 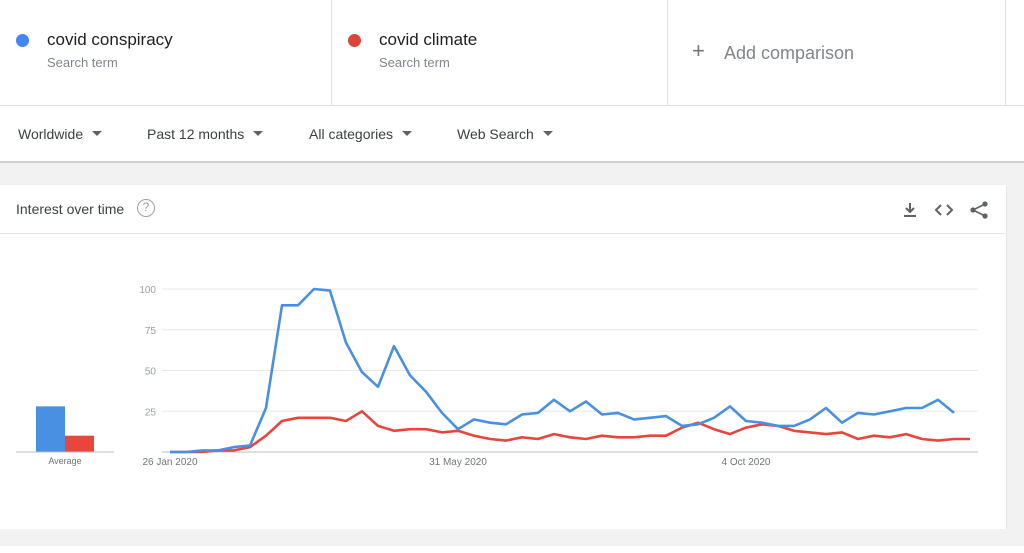 What do you see at coordinates (146, 208) in the screenshot?
I see `help-icon: ?` at bounding box center [146, 208].